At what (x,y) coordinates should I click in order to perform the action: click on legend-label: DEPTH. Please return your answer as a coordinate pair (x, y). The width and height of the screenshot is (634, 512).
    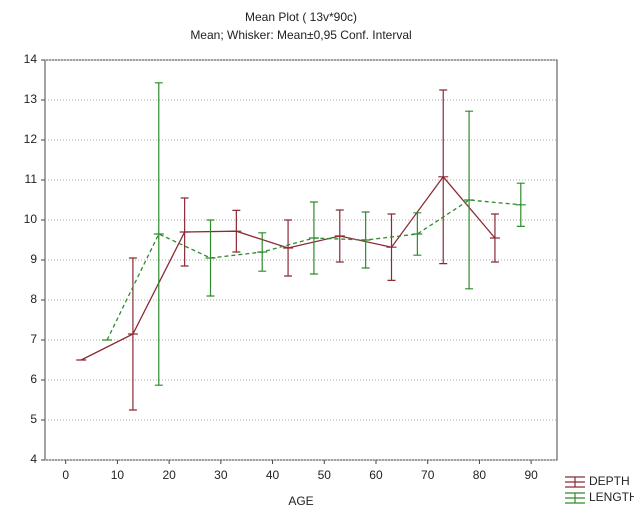
    Looking at the image, I should click on (609, 481).